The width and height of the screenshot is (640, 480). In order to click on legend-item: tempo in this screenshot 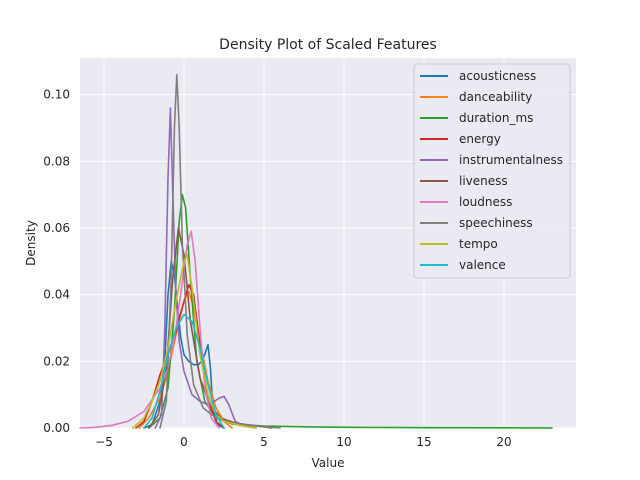, I will do `click(459, 244)`.